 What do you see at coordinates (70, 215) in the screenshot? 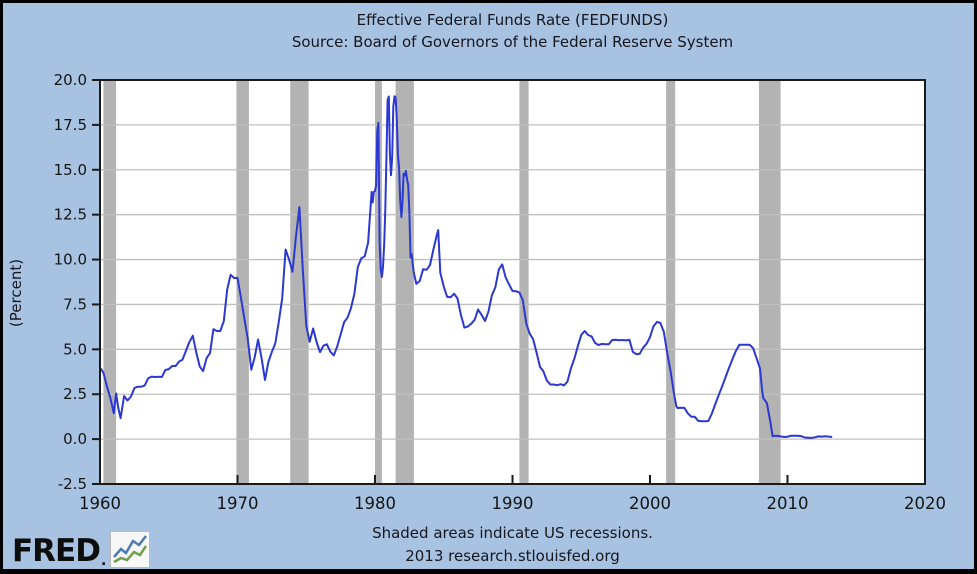
I see `y-tick-label: 12.5` at bounding box center [70, 215].